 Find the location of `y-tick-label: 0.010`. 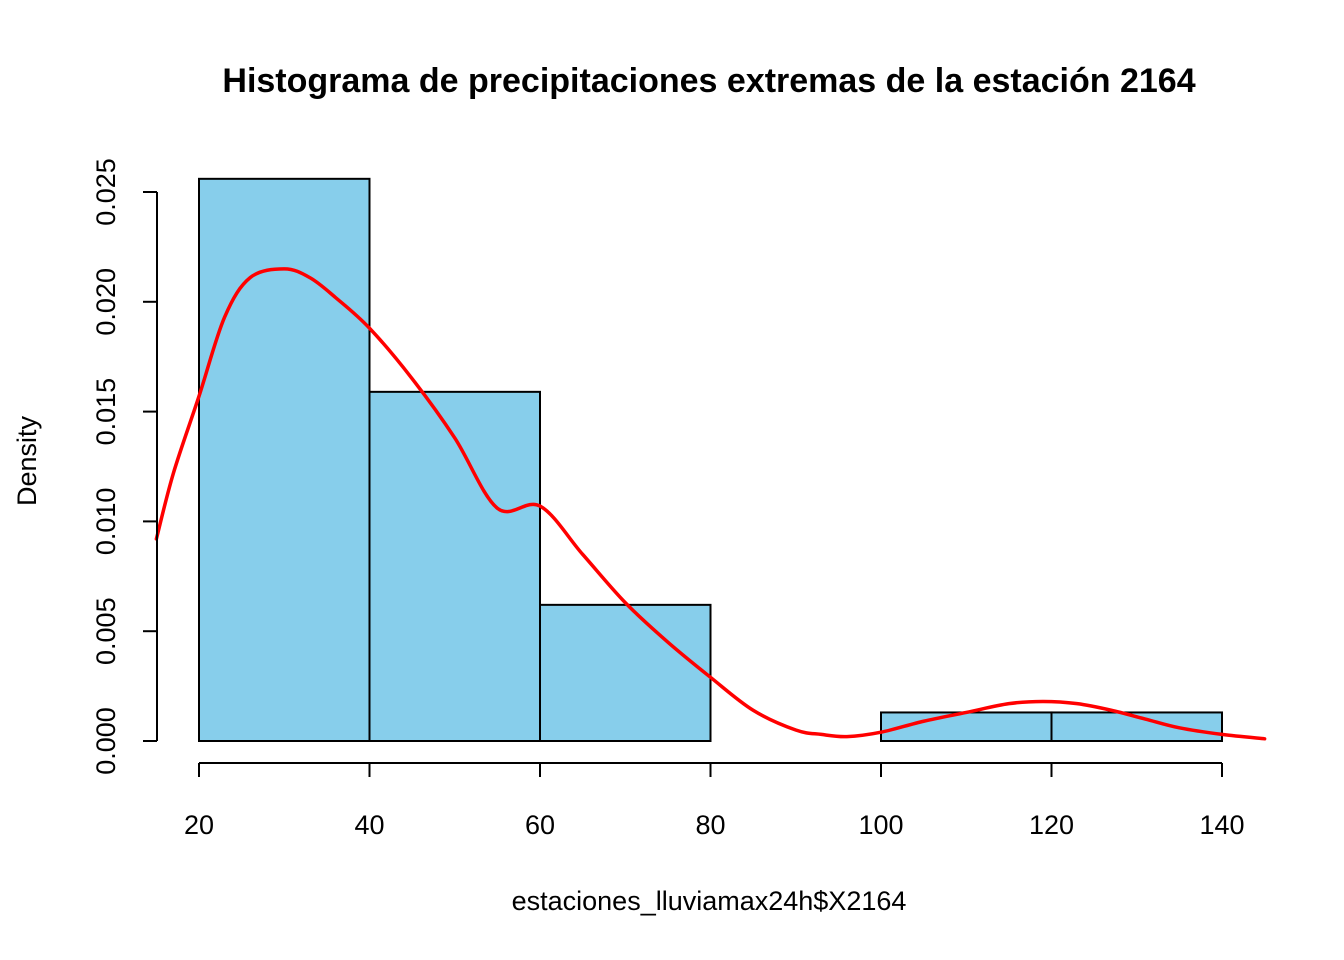

y-tick-label: 0.010 is located at coordinates (106, 522).